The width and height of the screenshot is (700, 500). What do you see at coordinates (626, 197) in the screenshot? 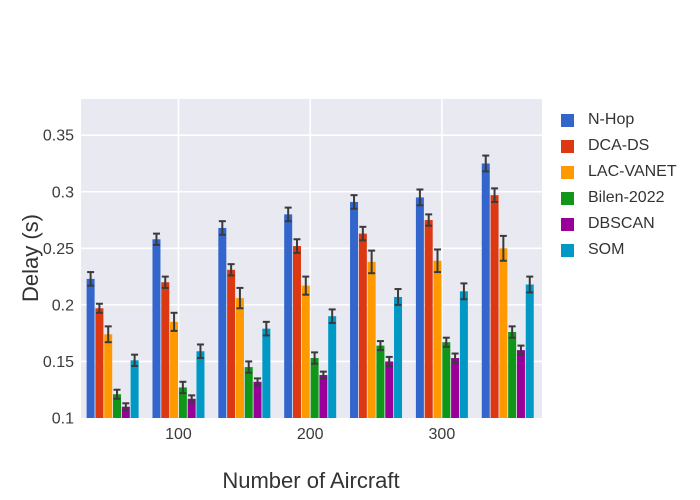
I see `legend-label: Bilen-2022` at bounding box center [626, 197].